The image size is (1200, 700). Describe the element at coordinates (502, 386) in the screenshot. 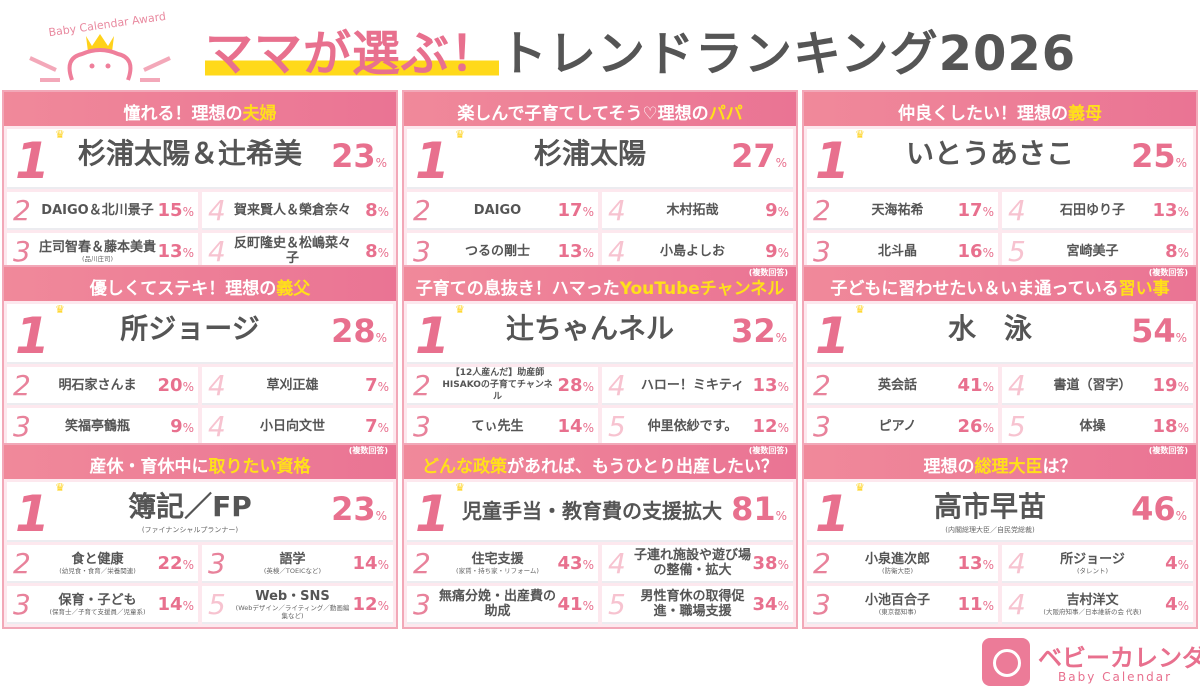

I see `ranking-item: 2 【12人産んだ】助産師HISAKOの子育てチャンネル 28%` at that location.